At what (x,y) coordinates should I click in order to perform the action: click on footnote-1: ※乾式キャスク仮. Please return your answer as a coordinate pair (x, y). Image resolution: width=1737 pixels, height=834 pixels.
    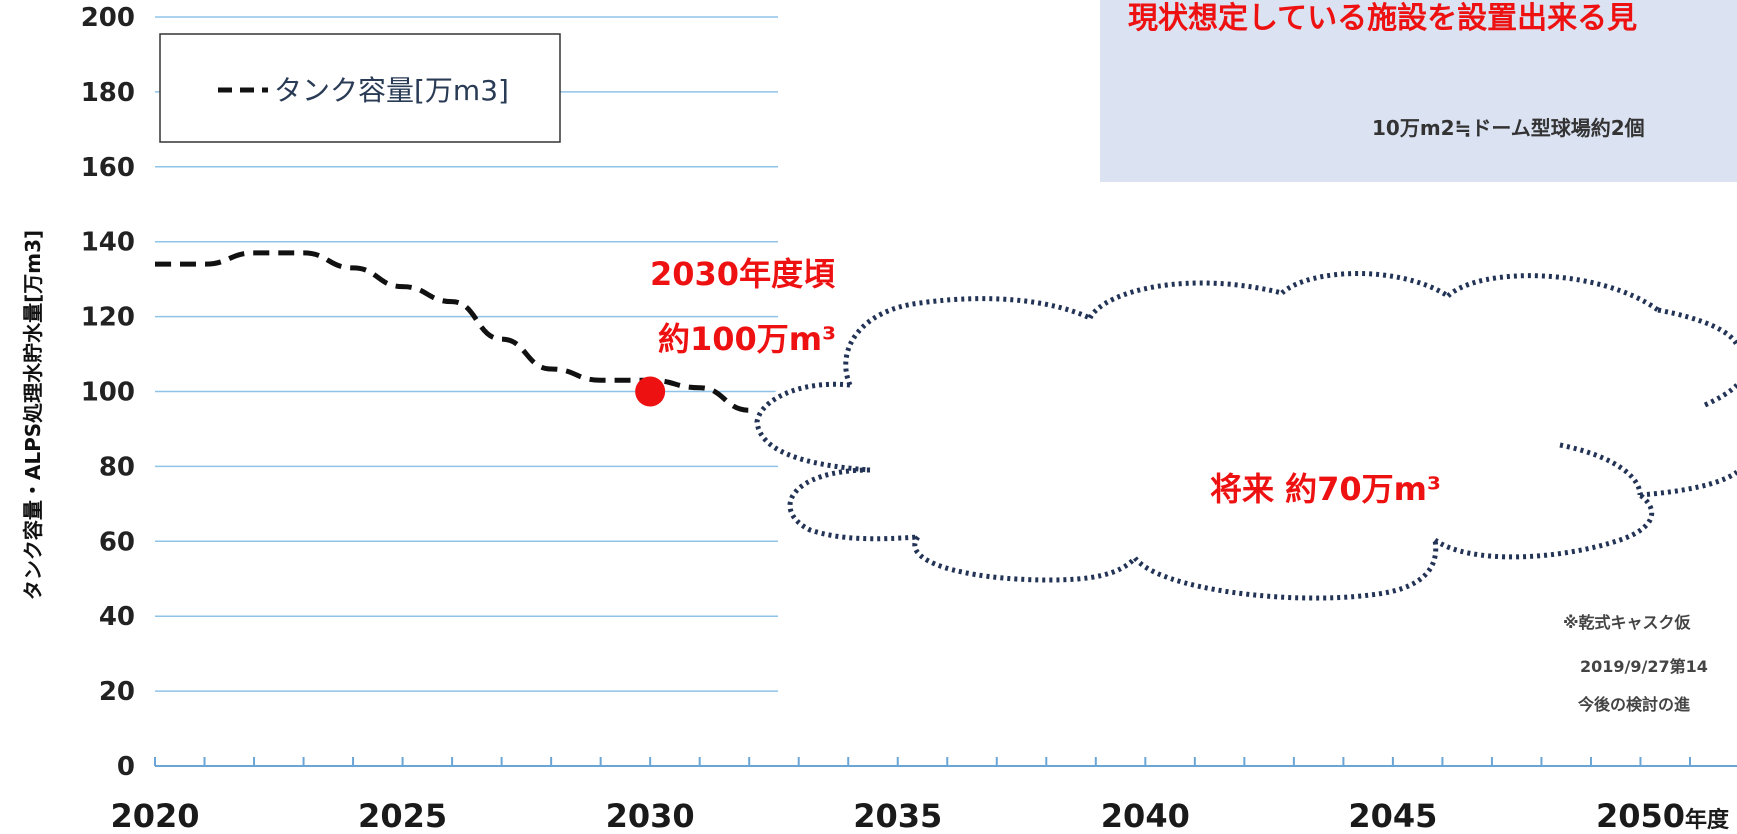
    Looking at the image, I should click on (1627, 622).